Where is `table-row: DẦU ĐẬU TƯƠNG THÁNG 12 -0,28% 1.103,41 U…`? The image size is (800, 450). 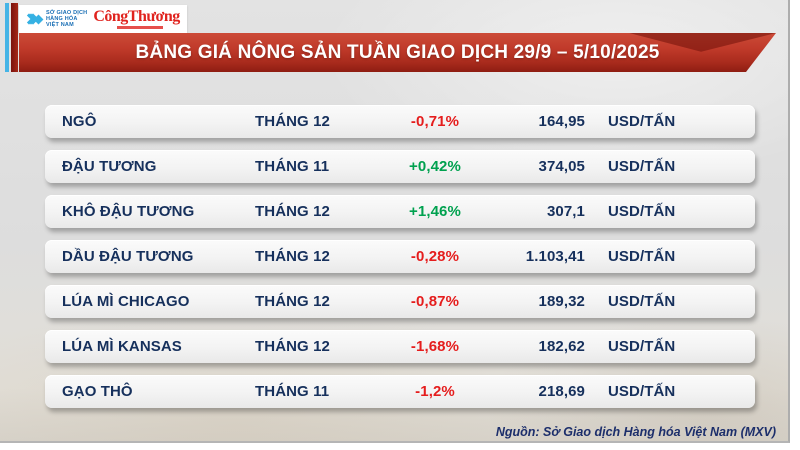 table-row: DẦU ĐẬU TƯƠNG THÁNG 12 -0,28% 1.103,41 U… is located at coordinates (400, 256).